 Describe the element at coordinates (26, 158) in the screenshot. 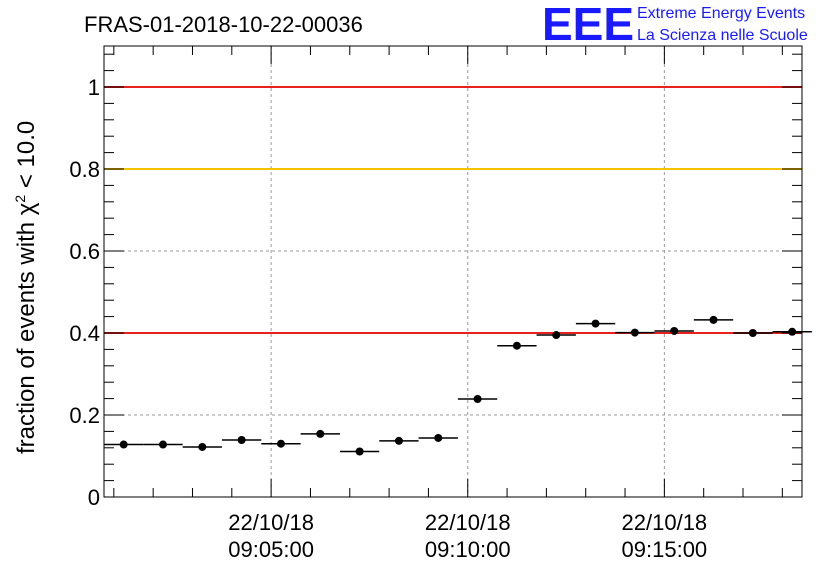

I see `y-axis-label-suffix: < 10.0` at that location.